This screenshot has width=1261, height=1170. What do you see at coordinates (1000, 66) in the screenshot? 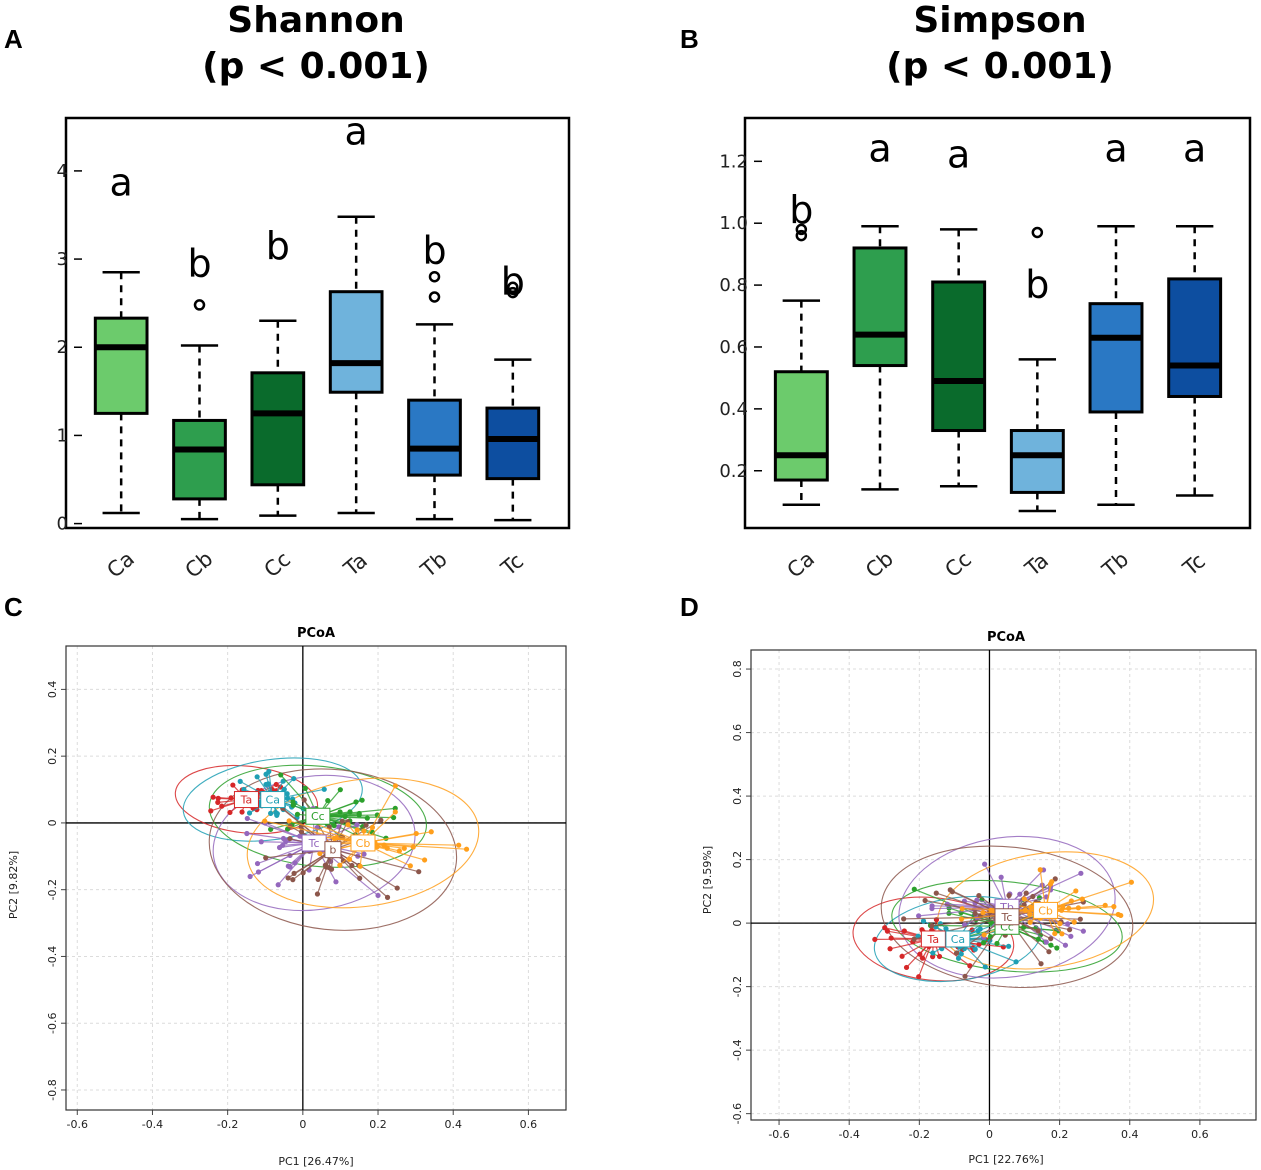
I see `chart-subtitle: (p < 0.001)` at bounding box center [1000, 66].